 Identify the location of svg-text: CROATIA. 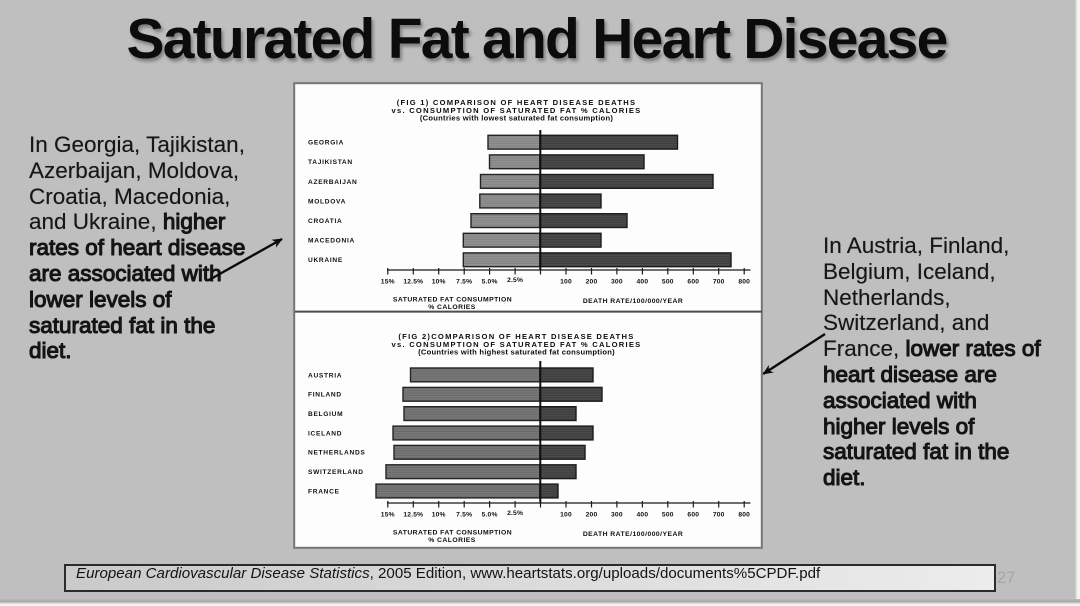
(325, 221).